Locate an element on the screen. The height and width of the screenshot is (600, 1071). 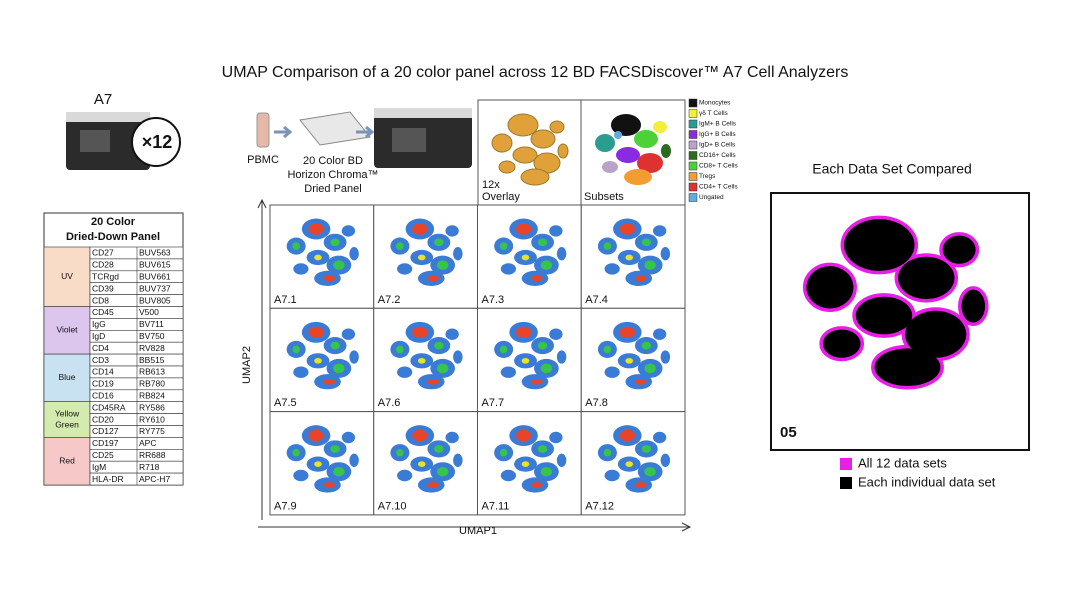
marker: CD20 is located at coordinates (103, 419).